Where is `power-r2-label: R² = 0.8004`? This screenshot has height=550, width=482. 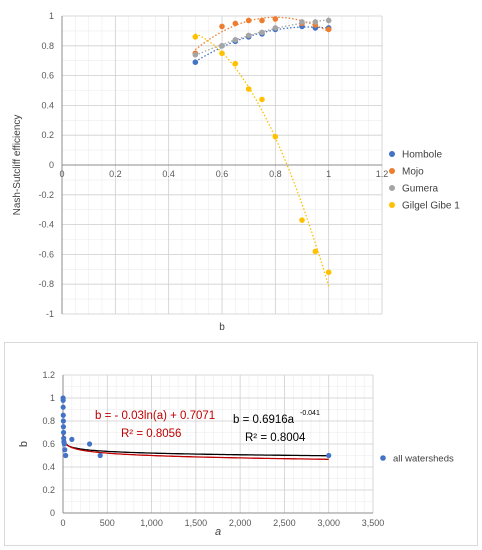
power-r2-label: R² = 0.8004 is located at coordinates (275, 438).